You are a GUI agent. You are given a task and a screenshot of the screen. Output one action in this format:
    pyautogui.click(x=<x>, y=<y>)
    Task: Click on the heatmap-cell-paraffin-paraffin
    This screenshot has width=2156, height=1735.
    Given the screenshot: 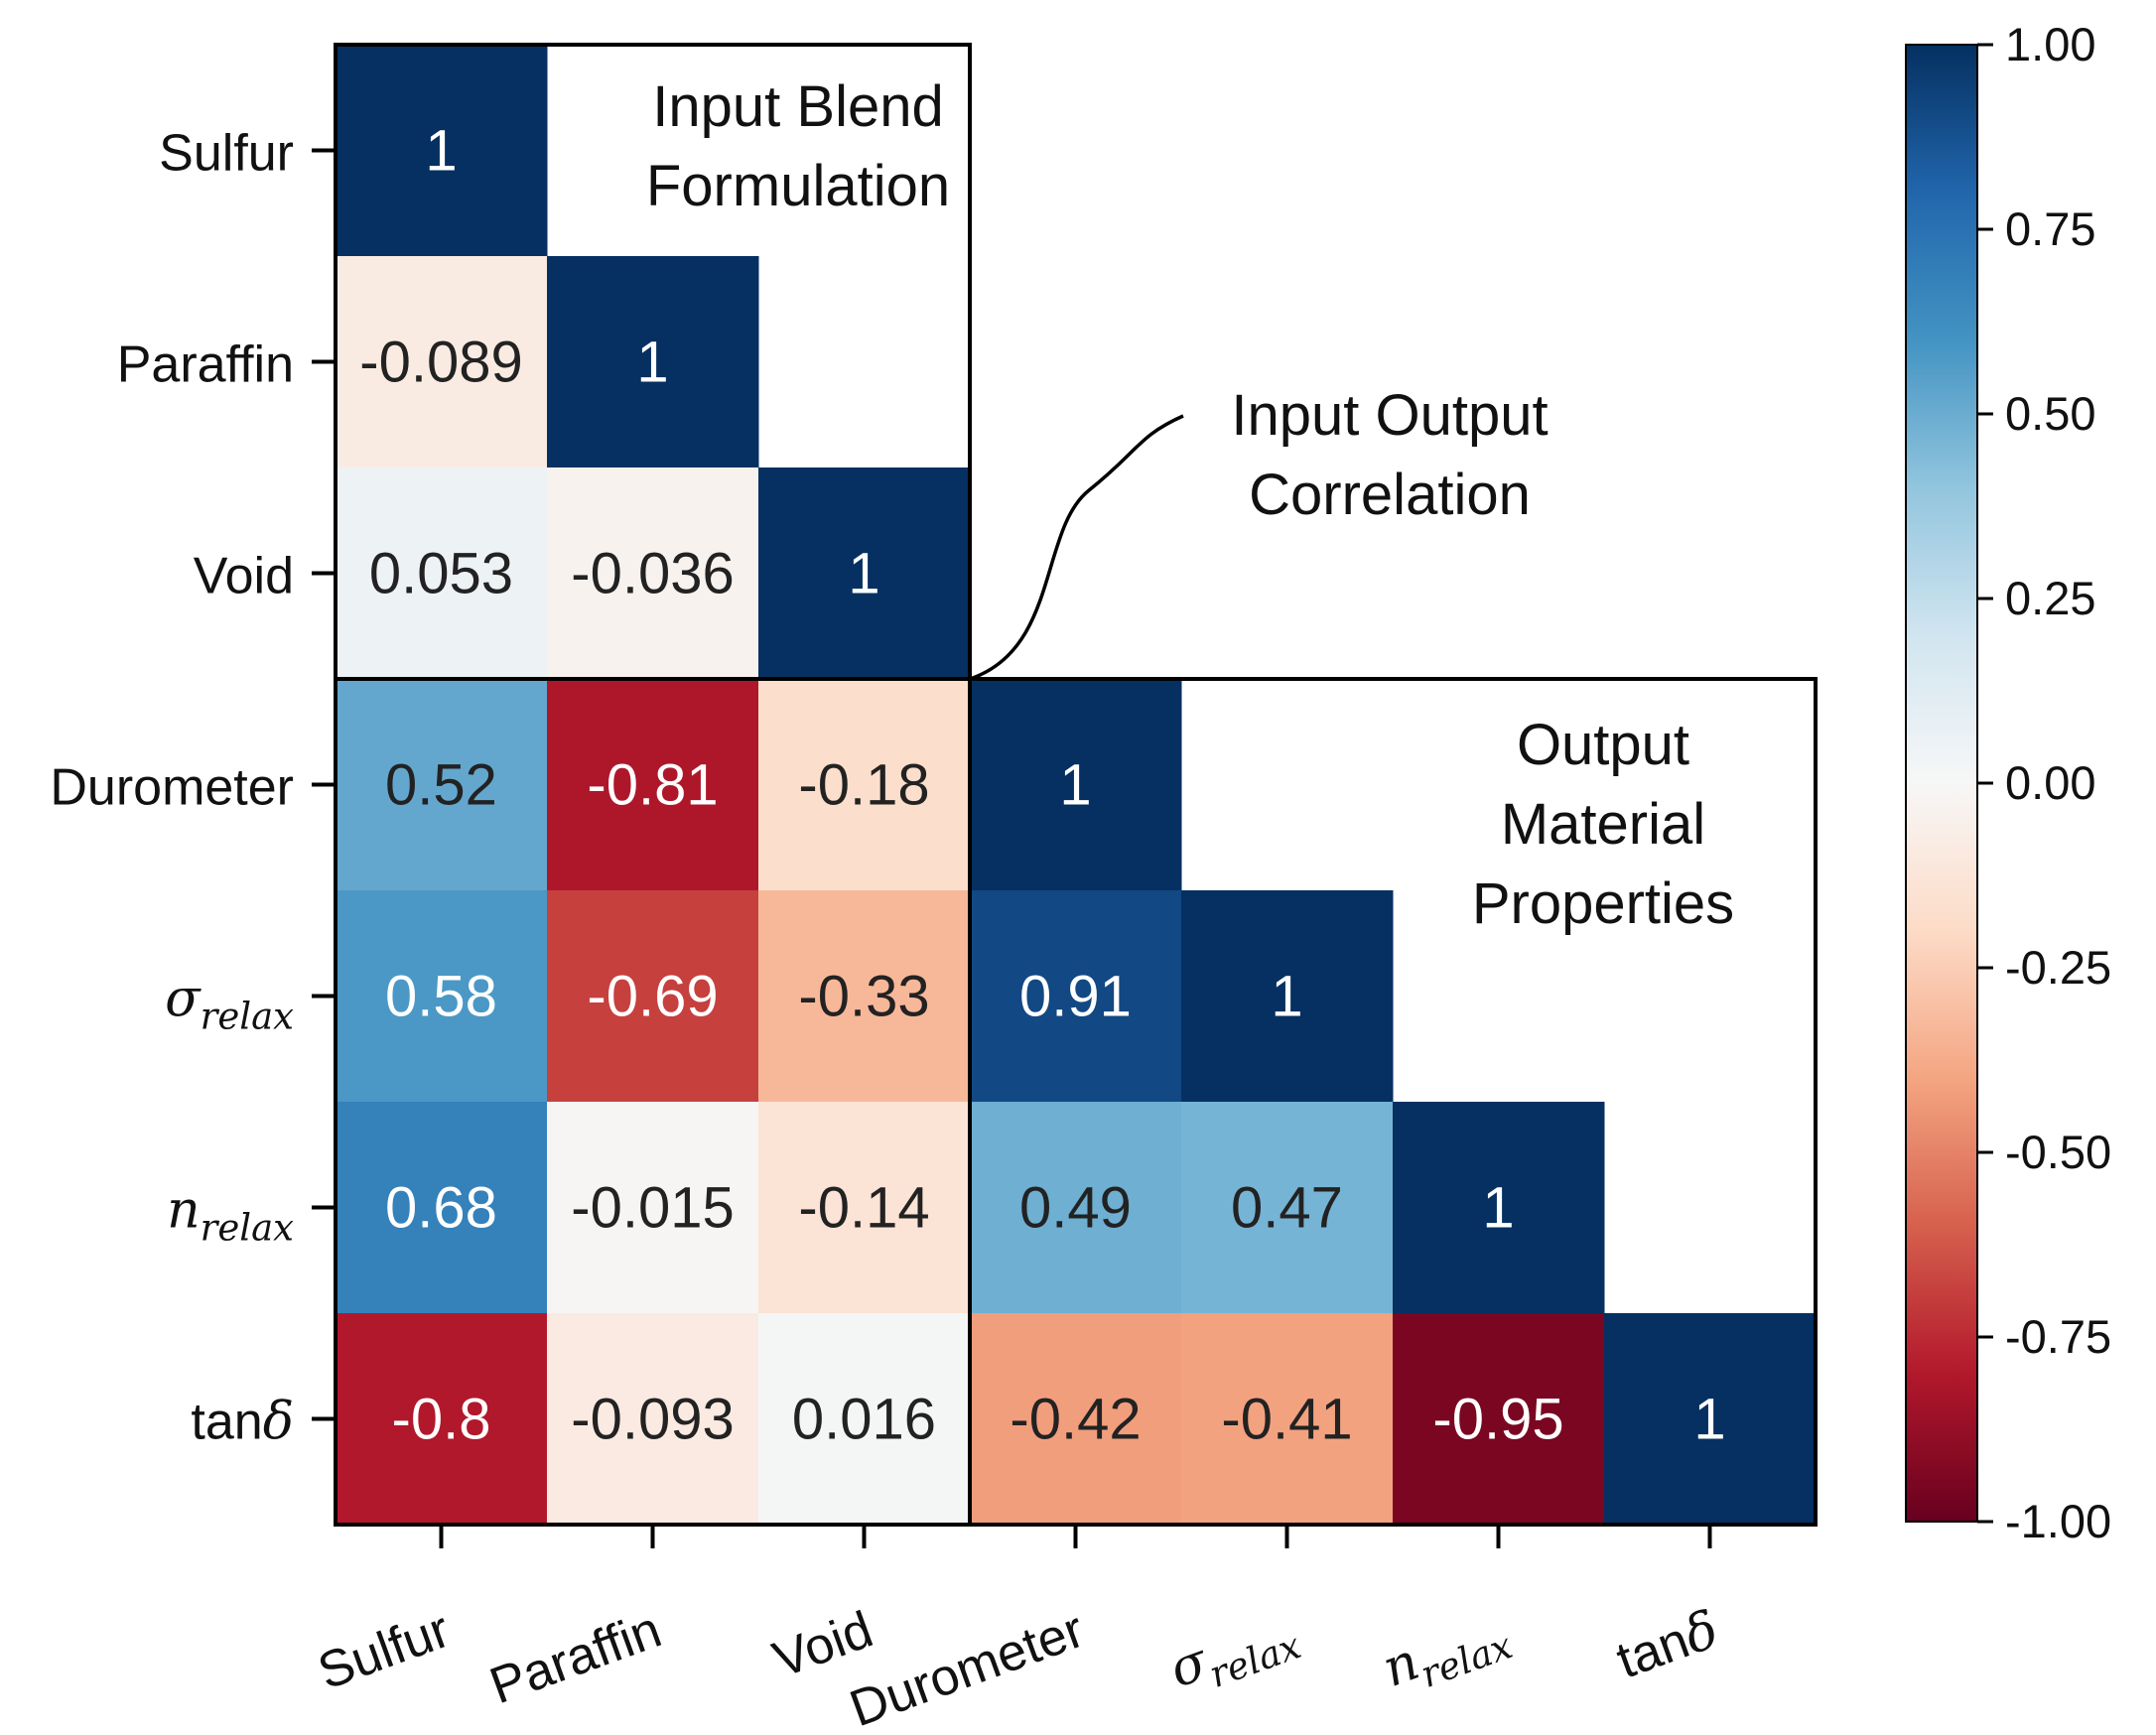 What is the action you would take?
    pyautogui.click(x=653, y=362)
    